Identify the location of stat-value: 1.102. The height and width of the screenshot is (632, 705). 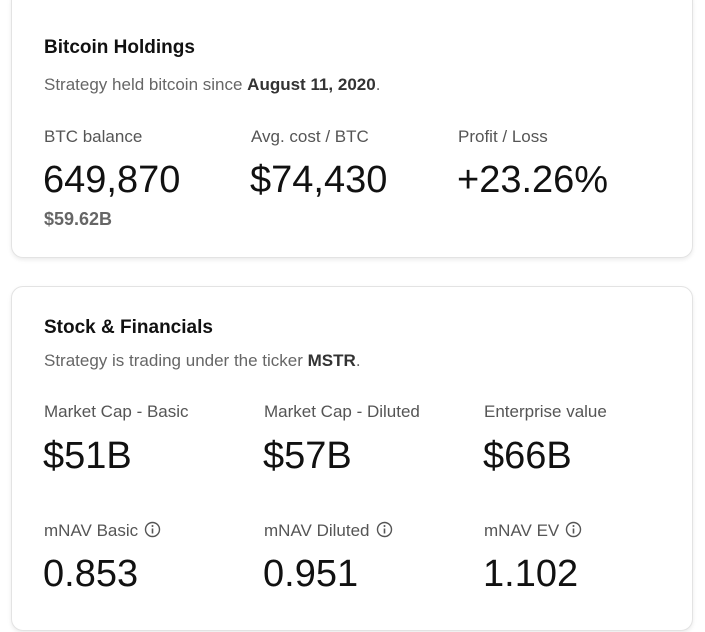
(530, 574).